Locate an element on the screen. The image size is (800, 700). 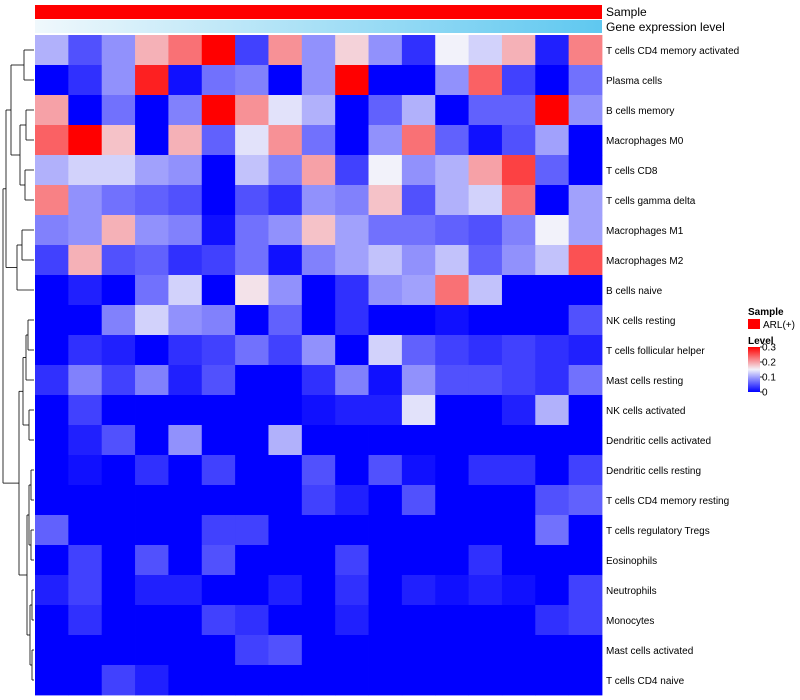
row-label: NK cells resting is located at coordinates (640, 321).